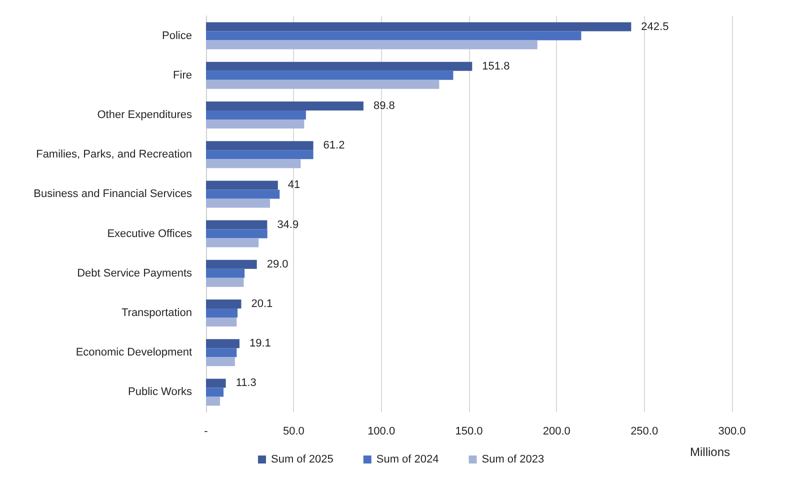  Describe the element at coordinates (149, 234) in the screenshot. I see `y-tick-label: Executive Offices` at that location.